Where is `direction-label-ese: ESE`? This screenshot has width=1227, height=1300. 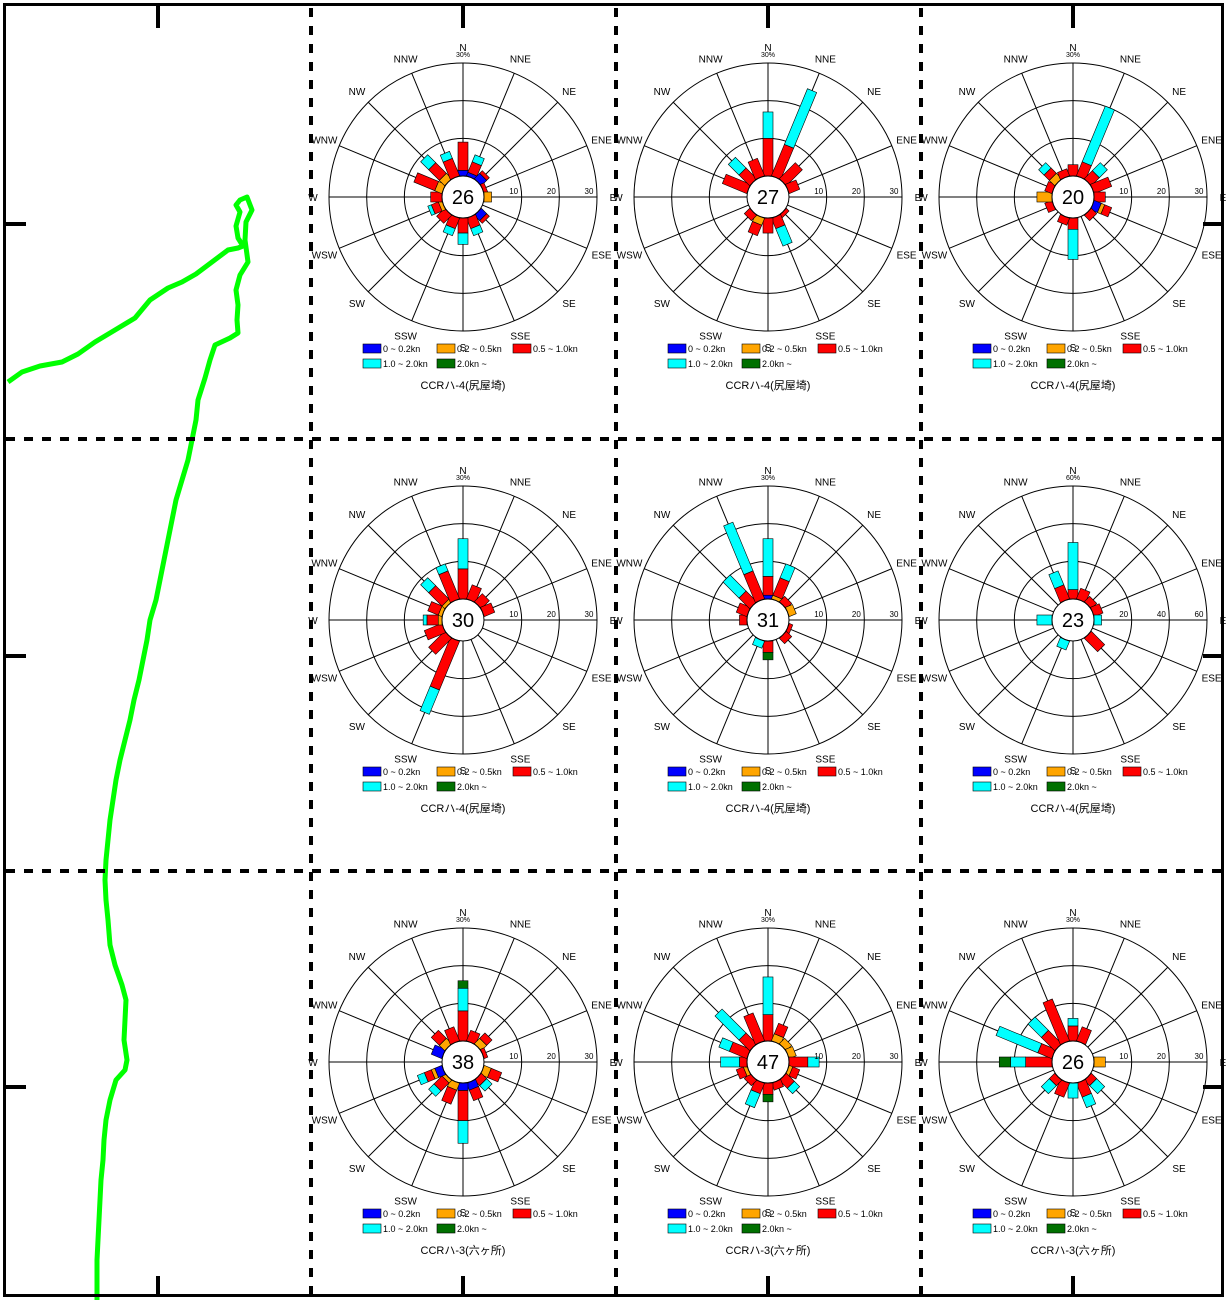 direction-label-ese: ESE is located at coordinates (602, 678).